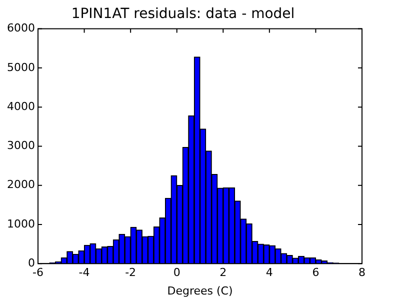 This screenshot has height=300, width=400. What do you see at coordinates (20, 67) in the screenshot?
I see `y-tick-label: 5000` at bounding box center [20, 67].